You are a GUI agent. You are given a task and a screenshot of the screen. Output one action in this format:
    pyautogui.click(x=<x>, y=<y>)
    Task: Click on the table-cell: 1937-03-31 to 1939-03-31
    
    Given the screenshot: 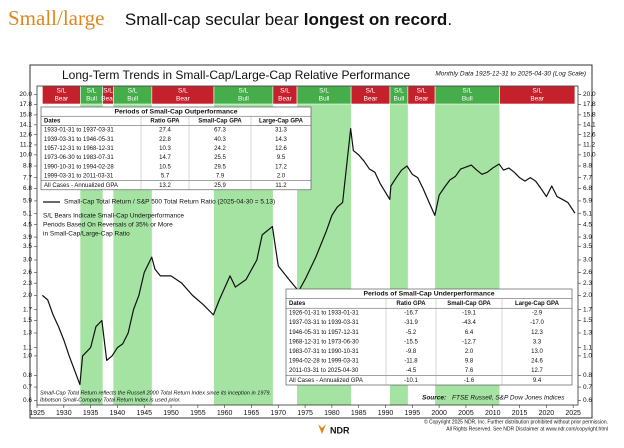 What is the action you would take?
    pyautogui.click(x=324, y=323)
    